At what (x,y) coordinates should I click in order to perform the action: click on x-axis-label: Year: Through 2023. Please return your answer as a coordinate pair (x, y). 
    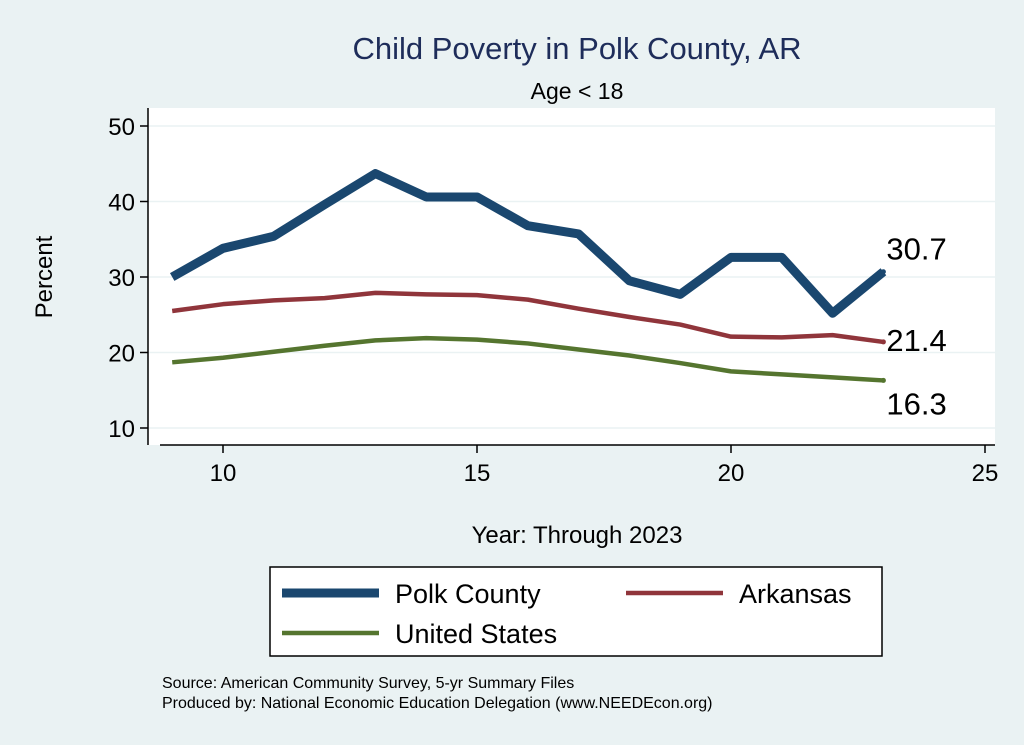
    Looking at the image, I should click on (577, 535).